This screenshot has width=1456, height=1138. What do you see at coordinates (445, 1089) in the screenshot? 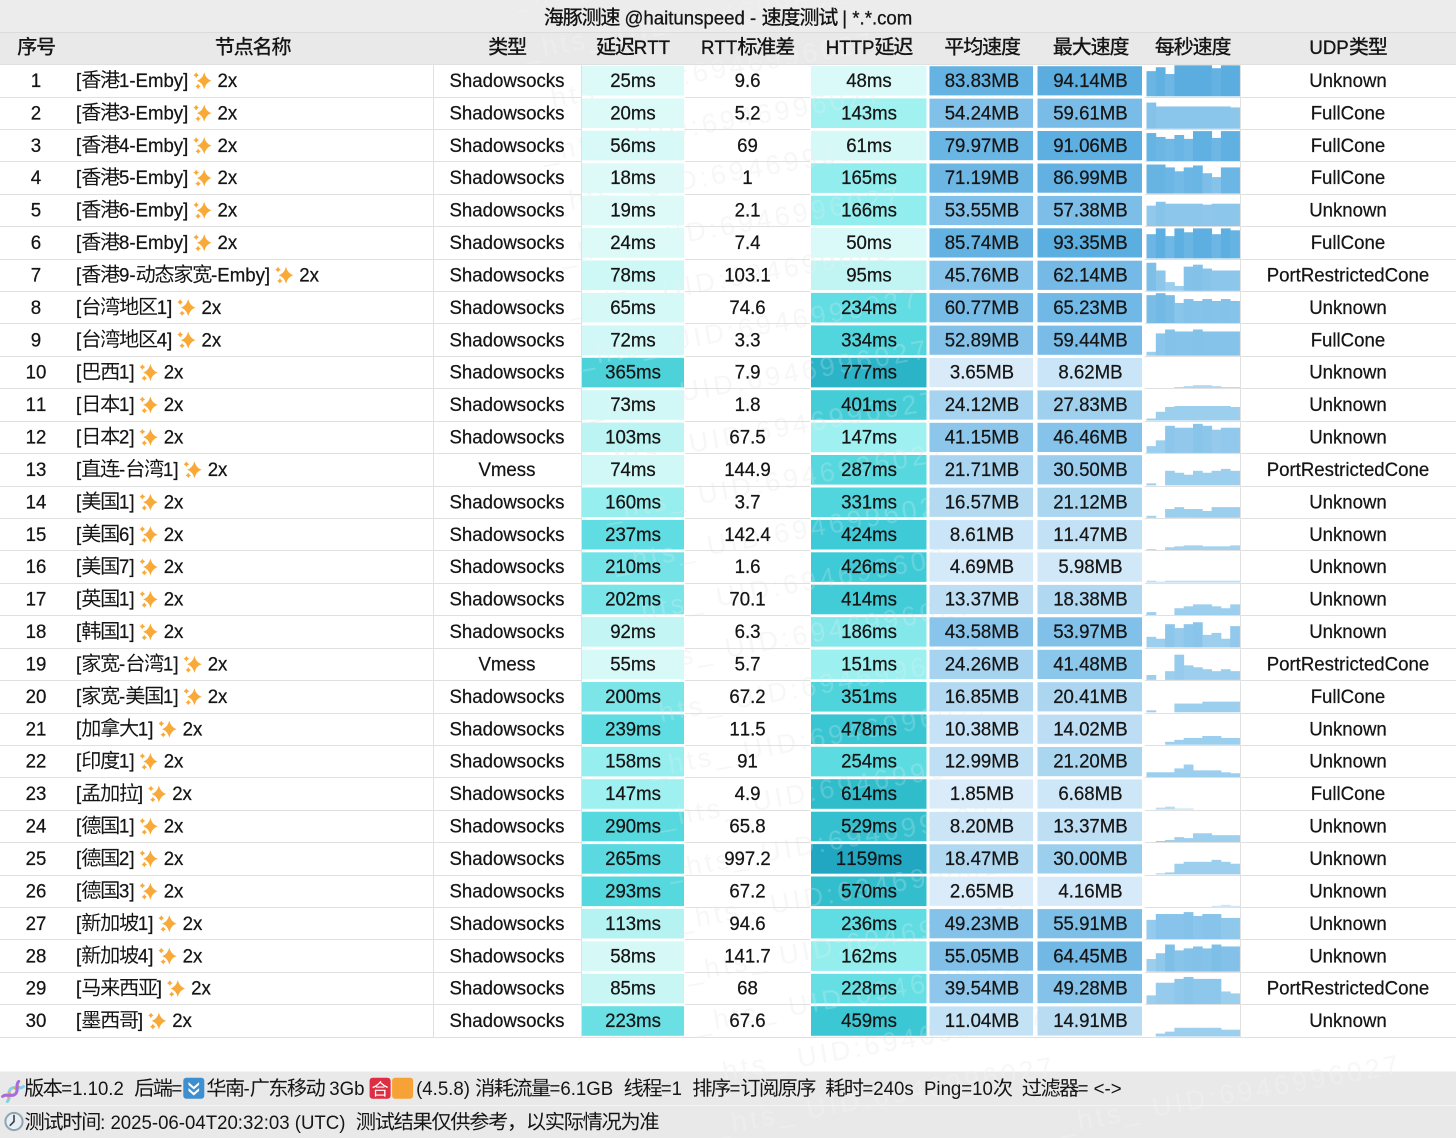
I see `svg-text: (4.5.8)` at bounding box center [445, 1089].